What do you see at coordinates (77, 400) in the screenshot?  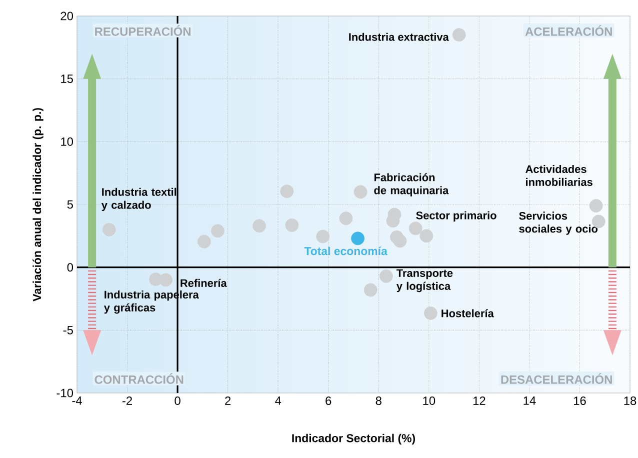 I see `x-tick-label: -4` at bounding box center [77, 400].